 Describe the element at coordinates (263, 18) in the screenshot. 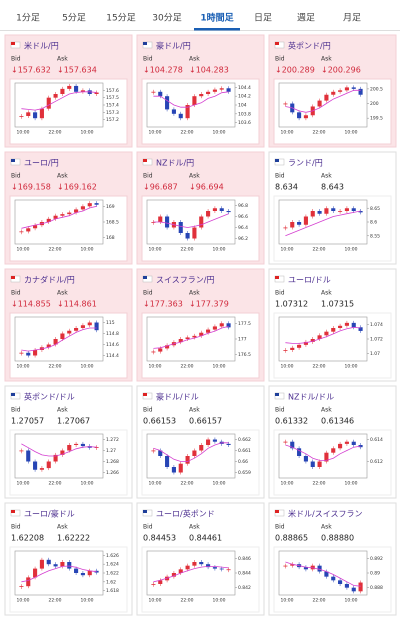

I see `tab: 日足` at that location.